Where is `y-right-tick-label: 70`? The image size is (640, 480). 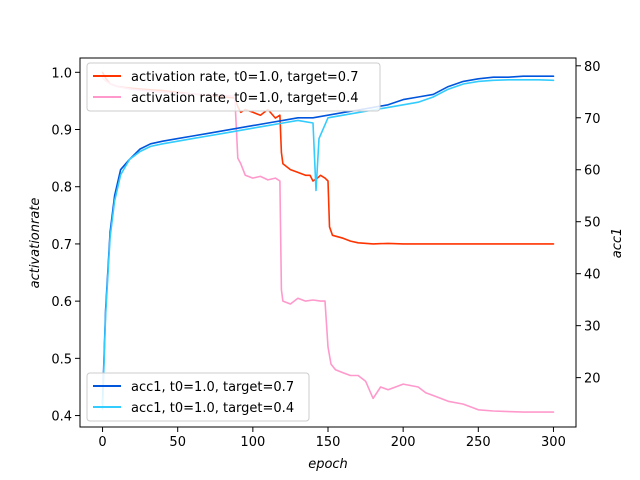
y-right-tick-label: 70 is located at coordinates (592, 119).